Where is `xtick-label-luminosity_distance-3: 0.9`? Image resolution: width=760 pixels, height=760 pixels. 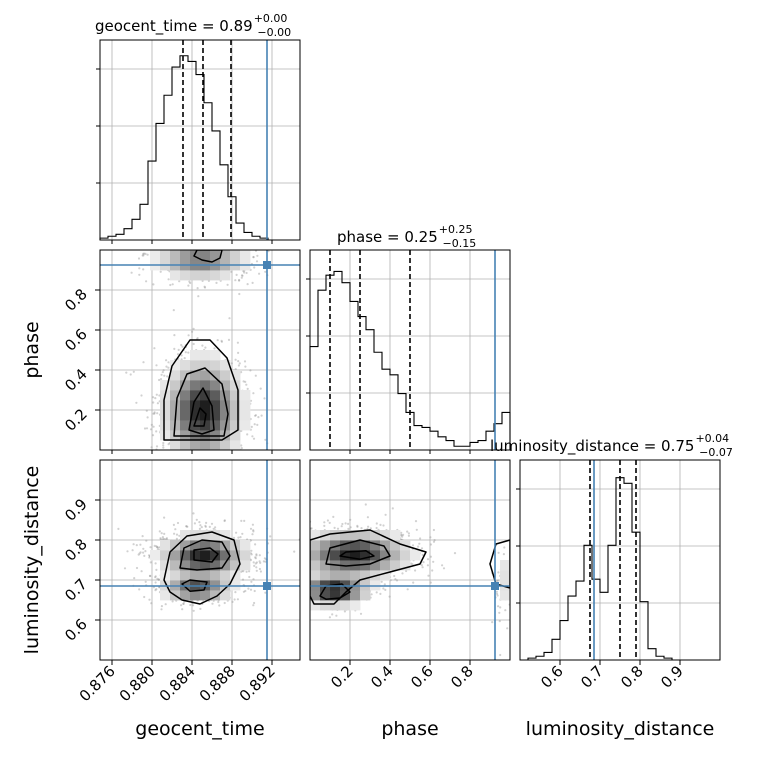
xtick-label-luminosity_distance-3: 0.9 is located at coordinates (672, 677).